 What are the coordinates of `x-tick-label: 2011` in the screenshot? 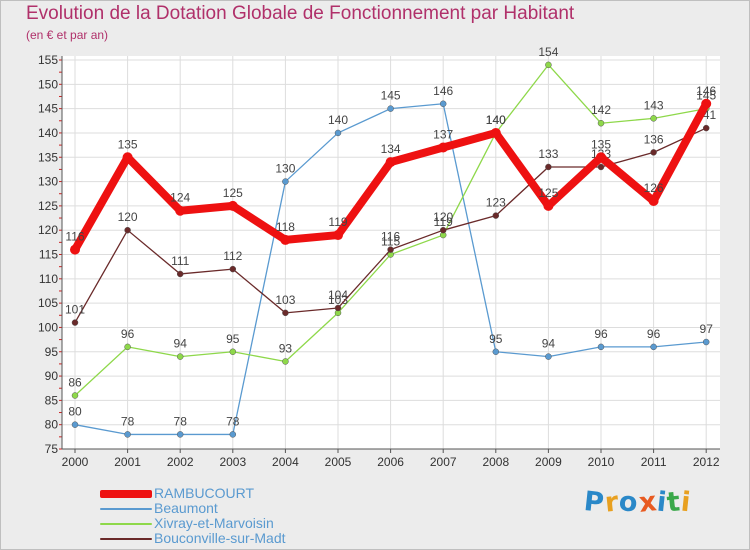 It's located at (654, 462).